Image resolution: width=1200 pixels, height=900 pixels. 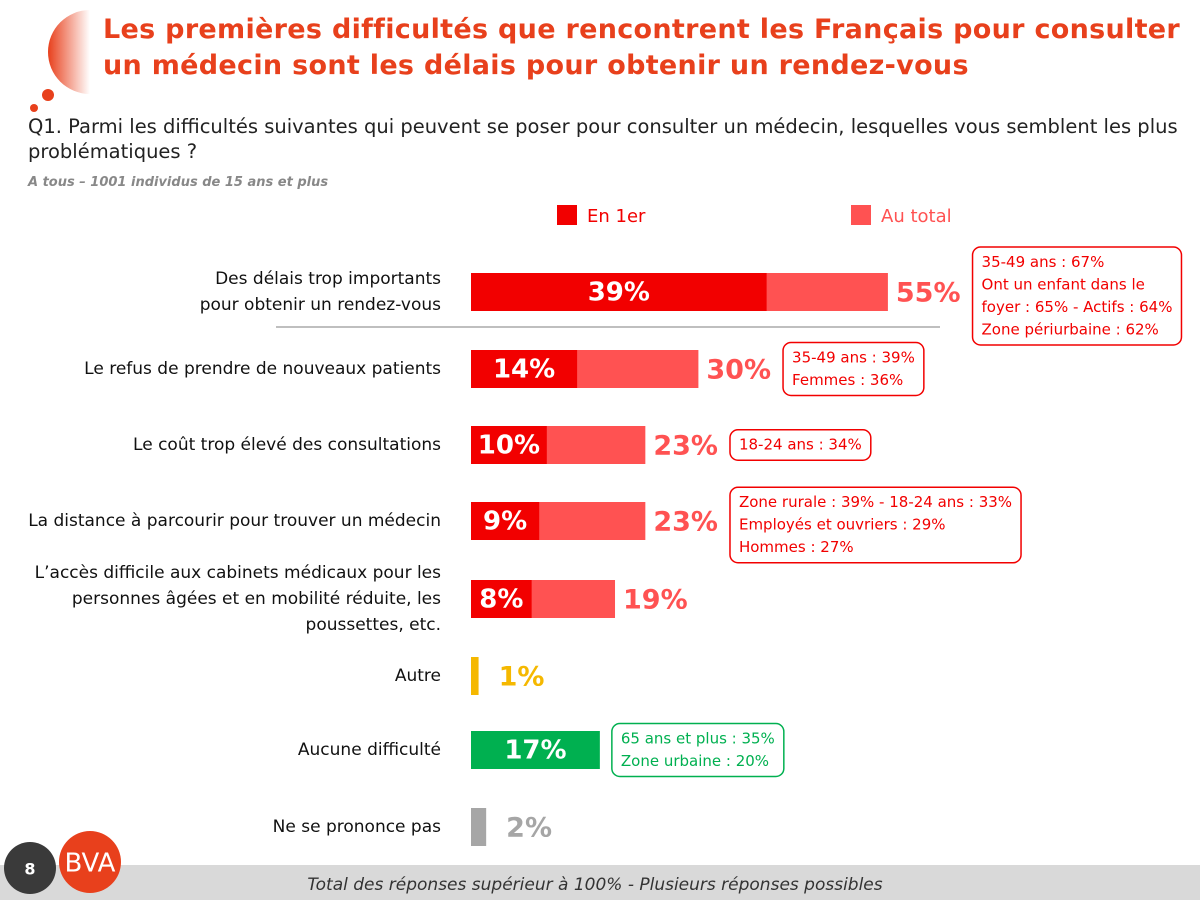 I want to click on annotation-text: Ont un enfant dans le, so click(x=1063, y=284).